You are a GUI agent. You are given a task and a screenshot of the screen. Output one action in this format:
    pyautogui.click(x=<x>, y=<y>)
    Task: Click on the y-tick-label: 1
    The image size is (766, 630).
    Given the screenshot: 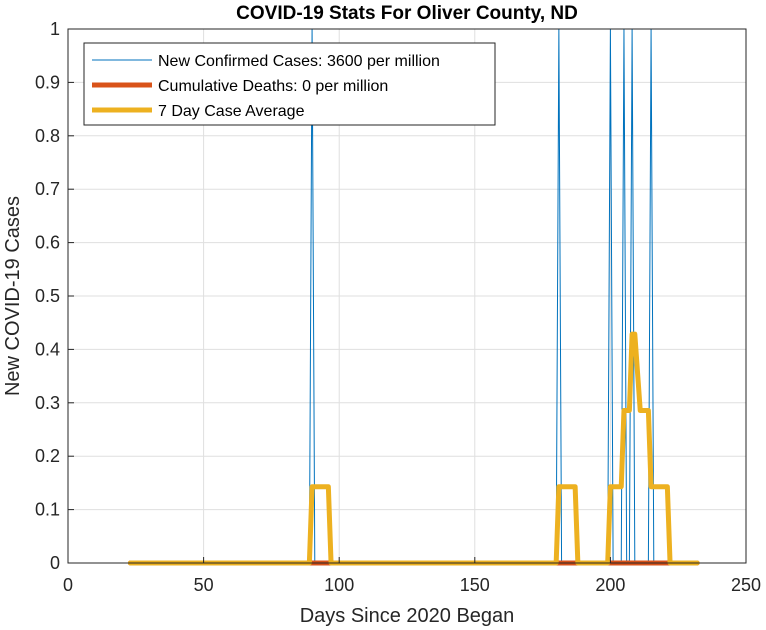 What is the action you would take?
    pyautogui.click(x=55, y=29)
    